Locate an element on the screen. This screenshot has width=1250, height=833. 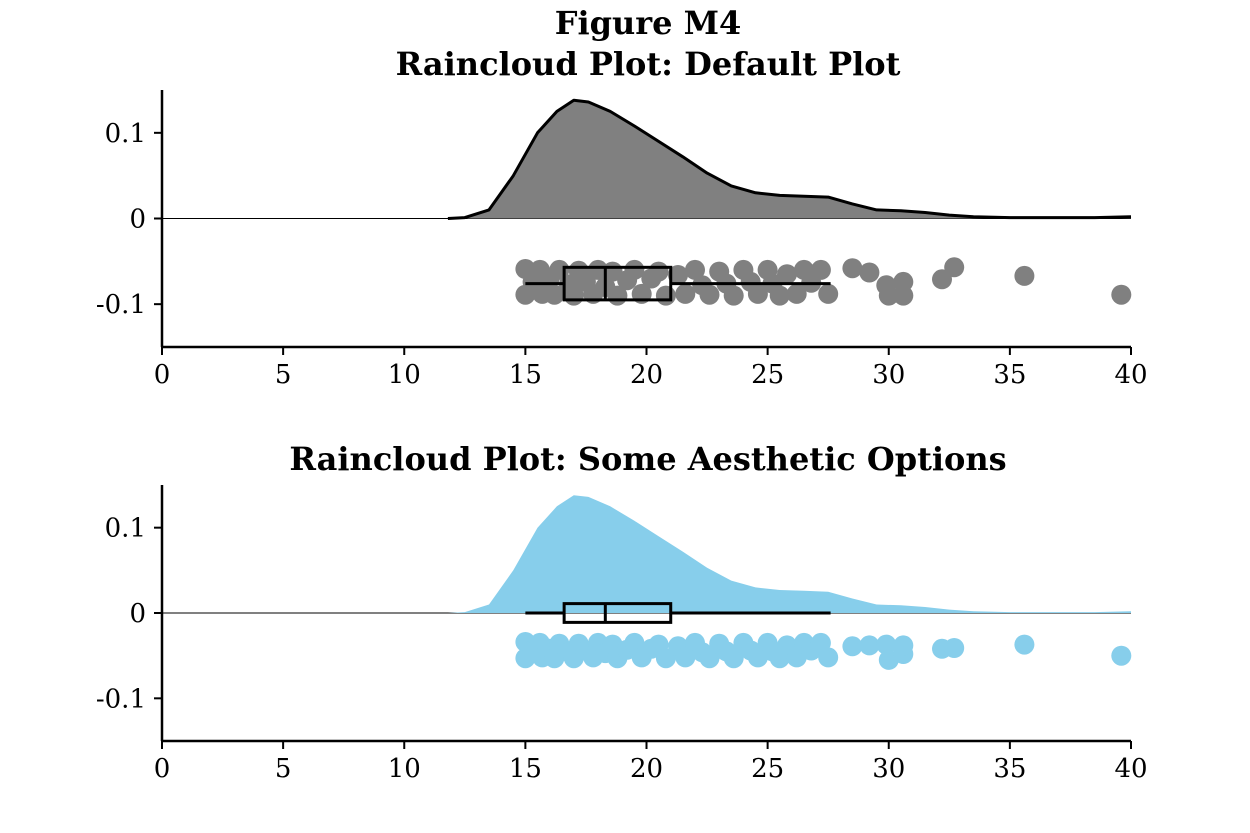
density-outline is located at coordinates (789, 159).